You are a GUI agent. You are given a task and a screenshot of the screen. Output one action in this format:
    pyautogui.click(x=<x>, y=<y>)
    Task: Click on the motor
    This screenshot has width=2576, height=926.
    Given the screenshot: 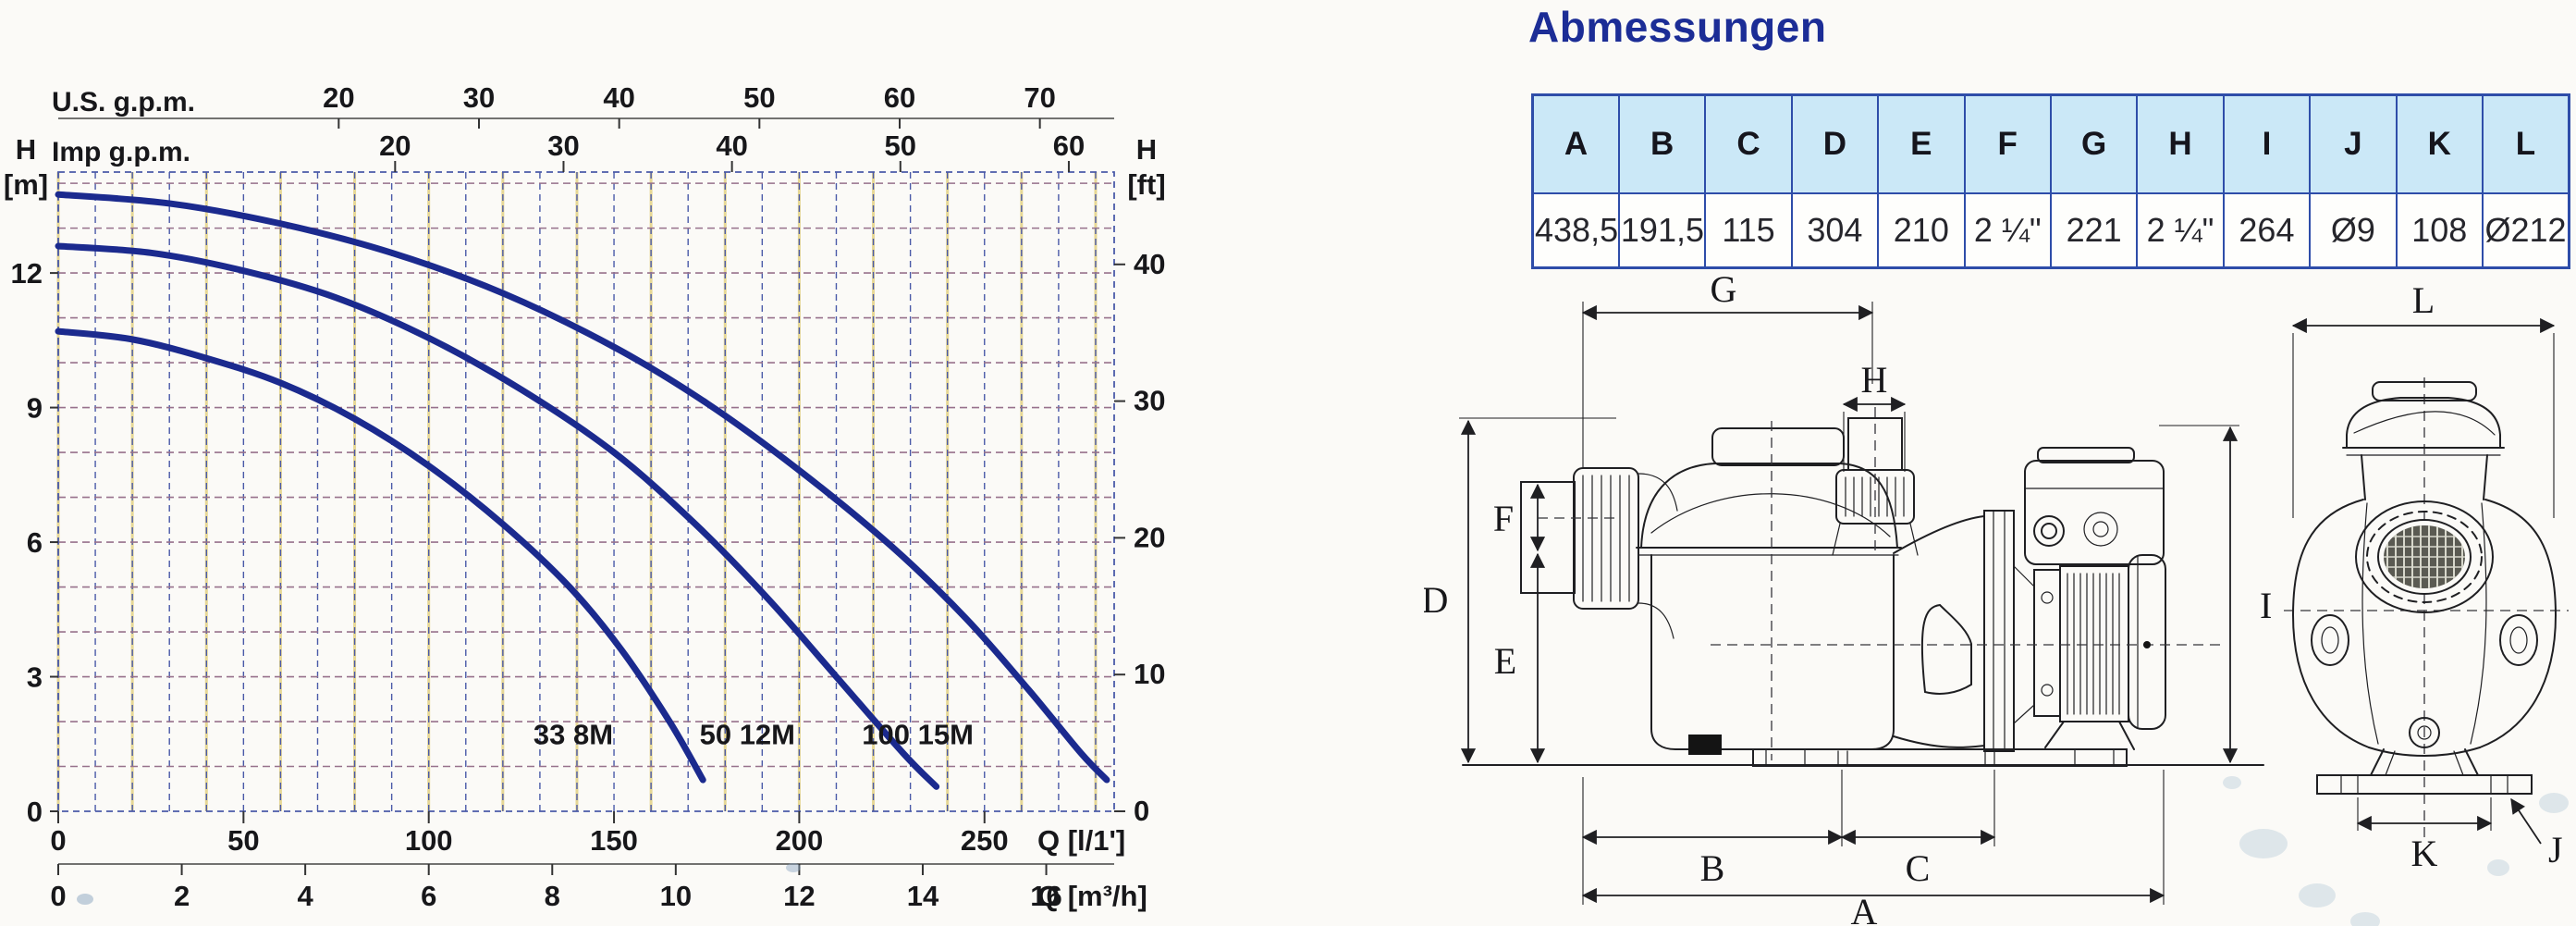 What is the action you would take?
    pyautogui.click(x=1966, y=642)
    